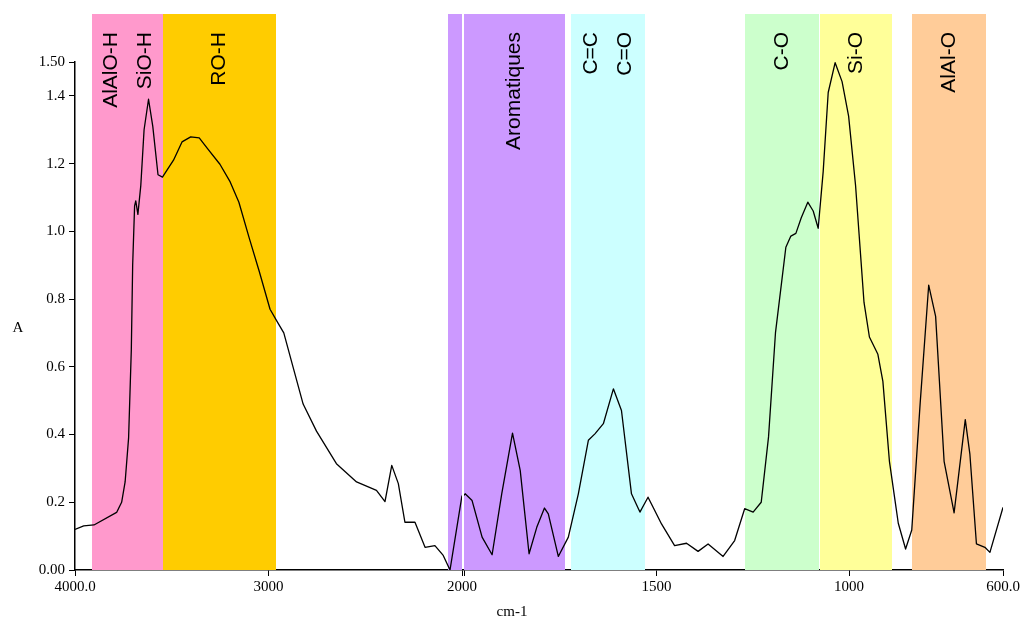 The height and width of the screenshot is (623, 1024). Describe the element at coordinates (513, 91) in the screenshot. I see `band-label: Aromatiques` at that location.